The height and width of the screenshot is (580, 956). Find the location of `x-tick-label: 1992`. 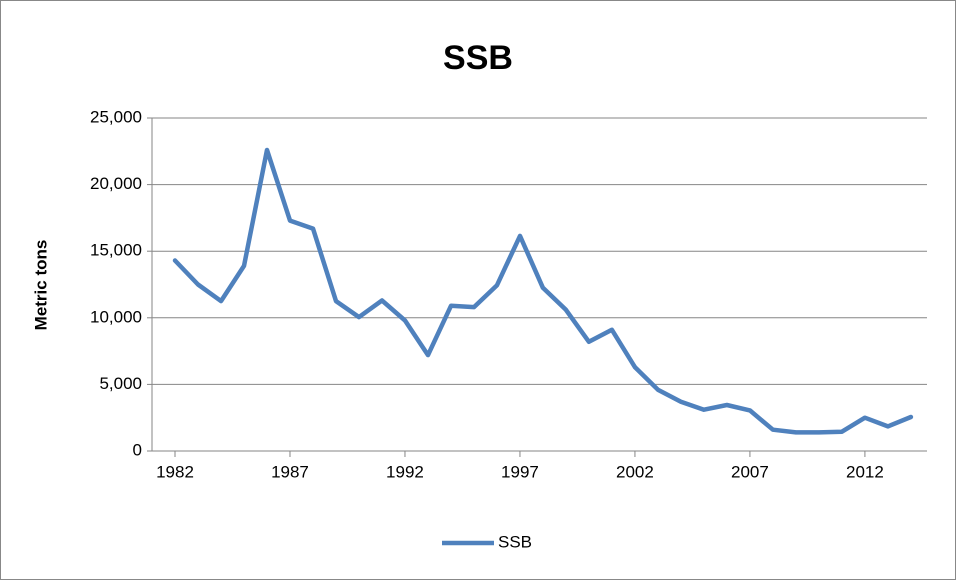

x-tick-label: 1992 is located at coordinates (405, 471).